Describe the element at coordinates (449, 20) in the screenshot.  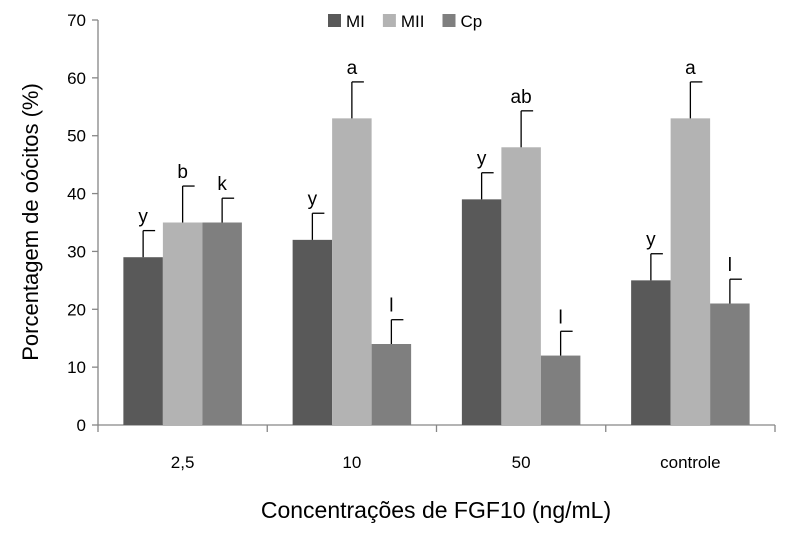
I see `legend-swatch-cp` at that location.